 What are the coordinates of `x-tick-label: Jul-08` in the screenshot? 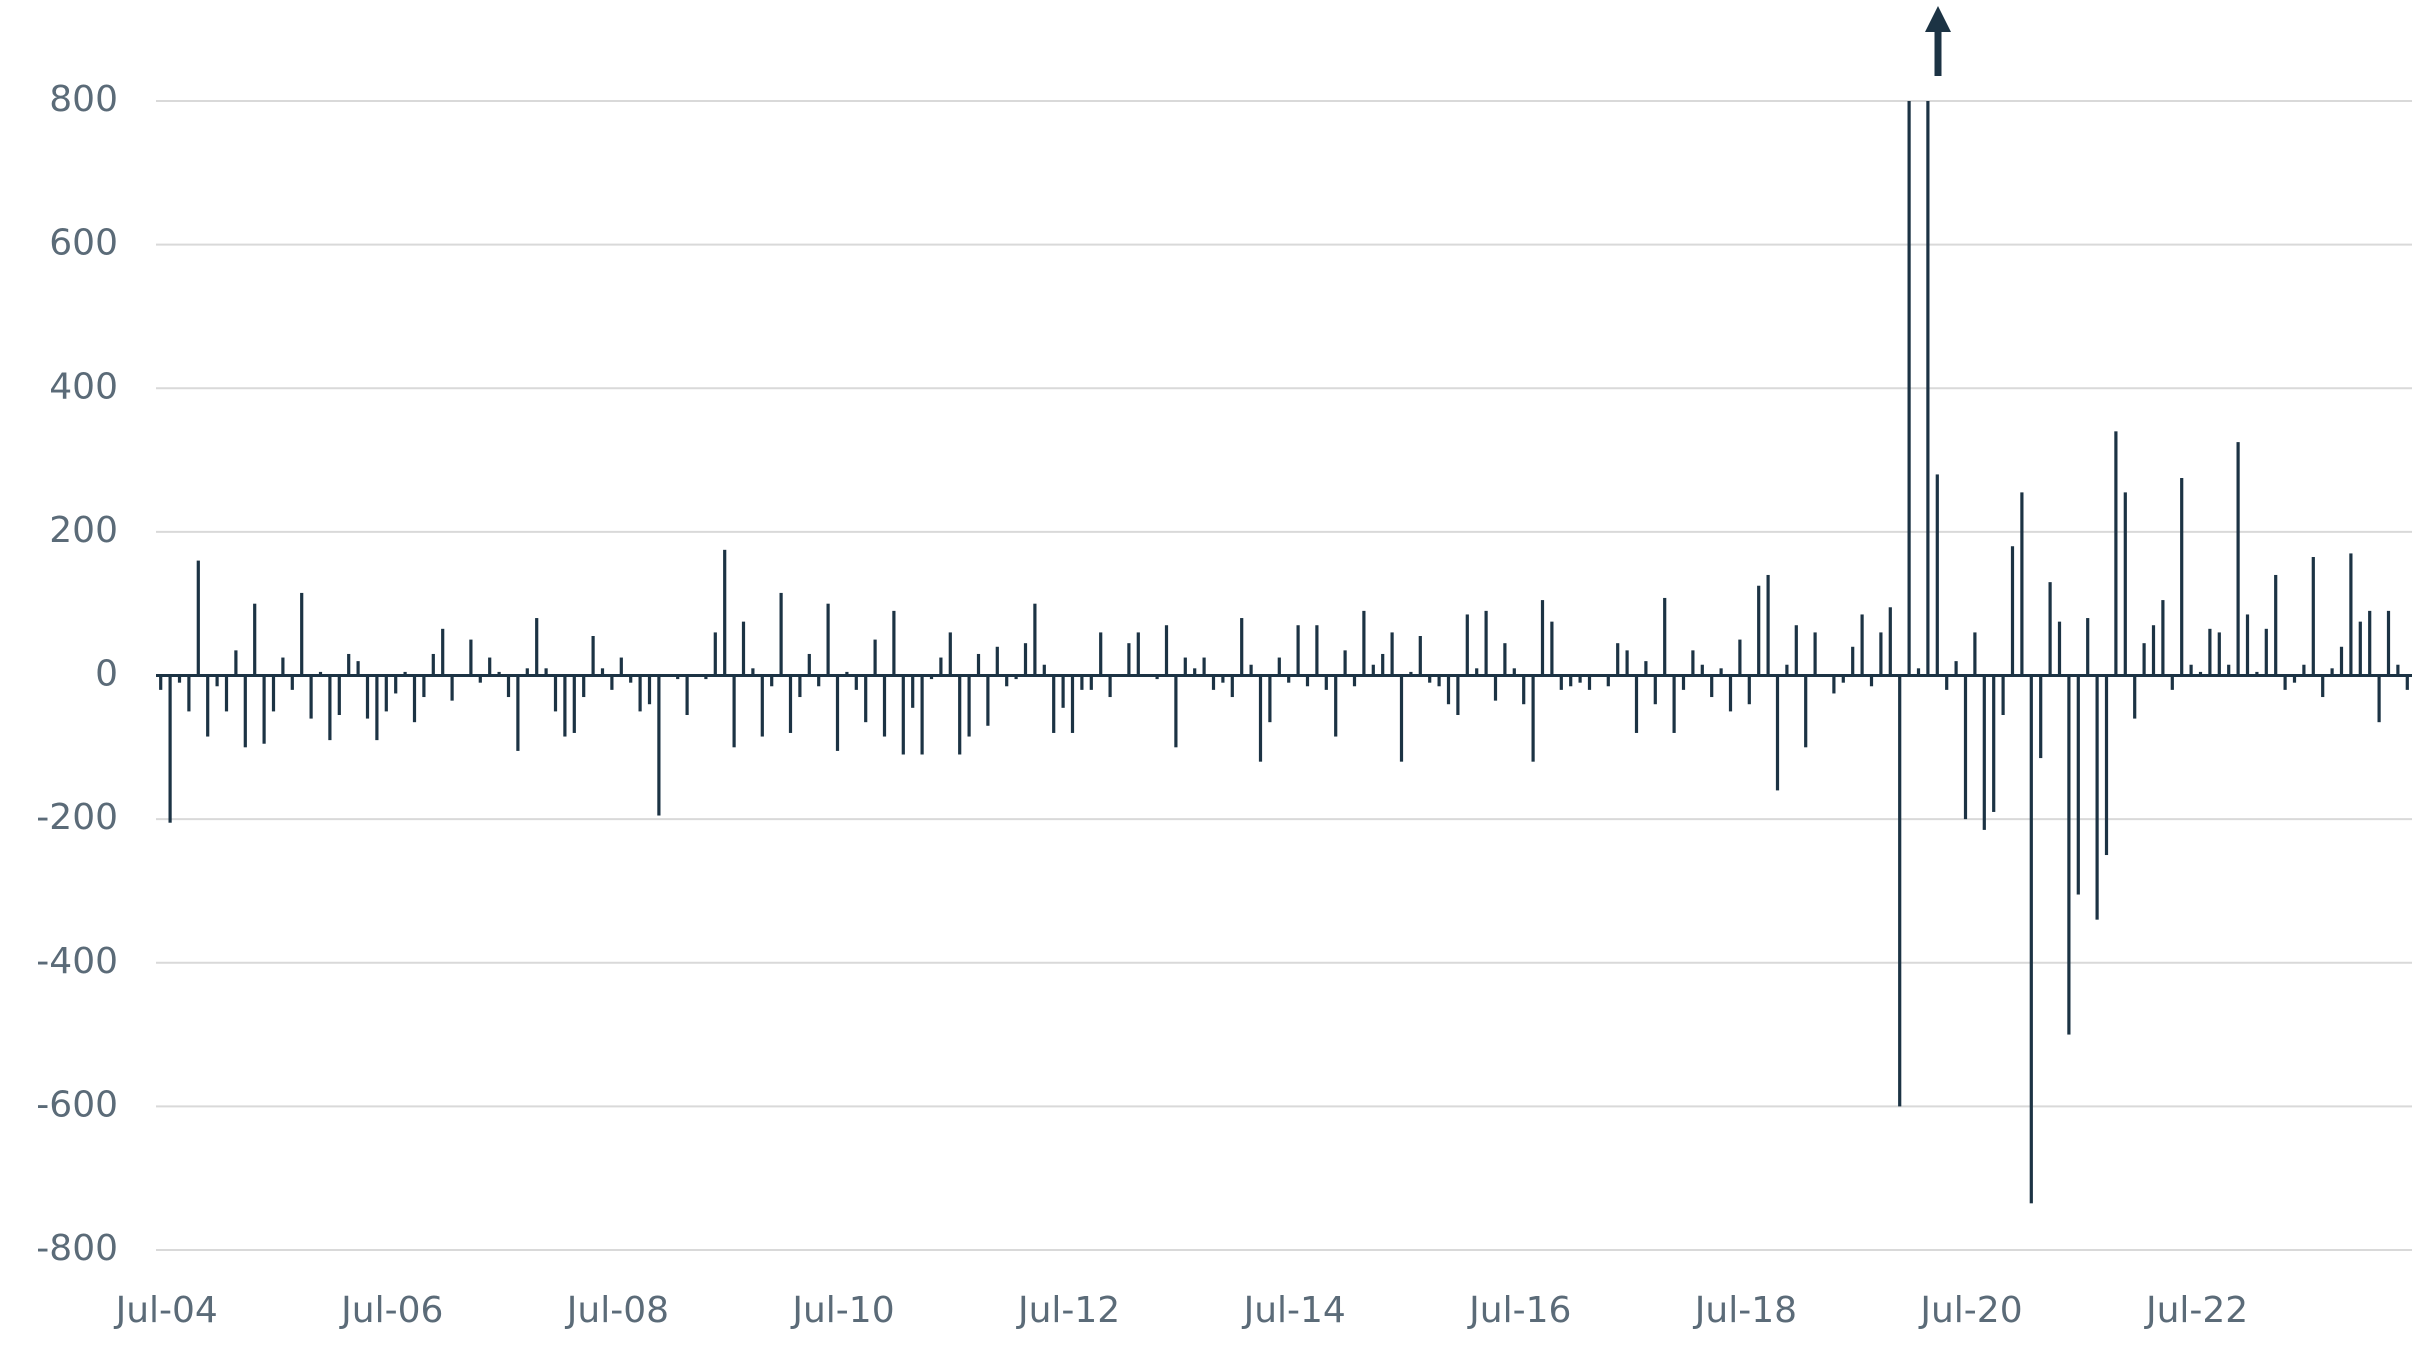 It's located at (617, 1310).